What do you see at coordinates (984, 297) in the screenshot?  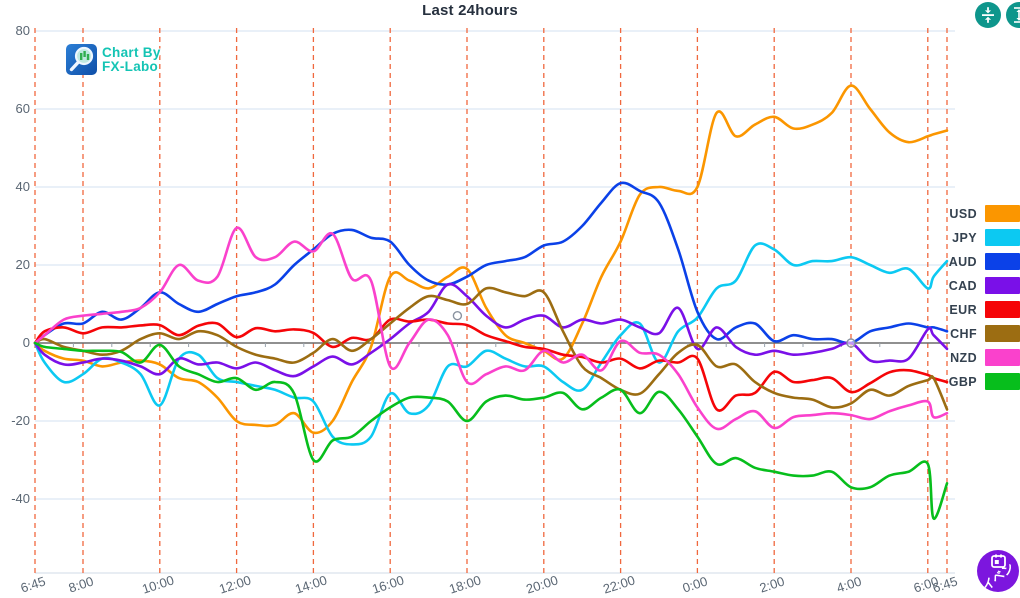 I see `legend: USD JPY AUD CAD EUR CHF NZD GBP` at bounding box center [984, 297].